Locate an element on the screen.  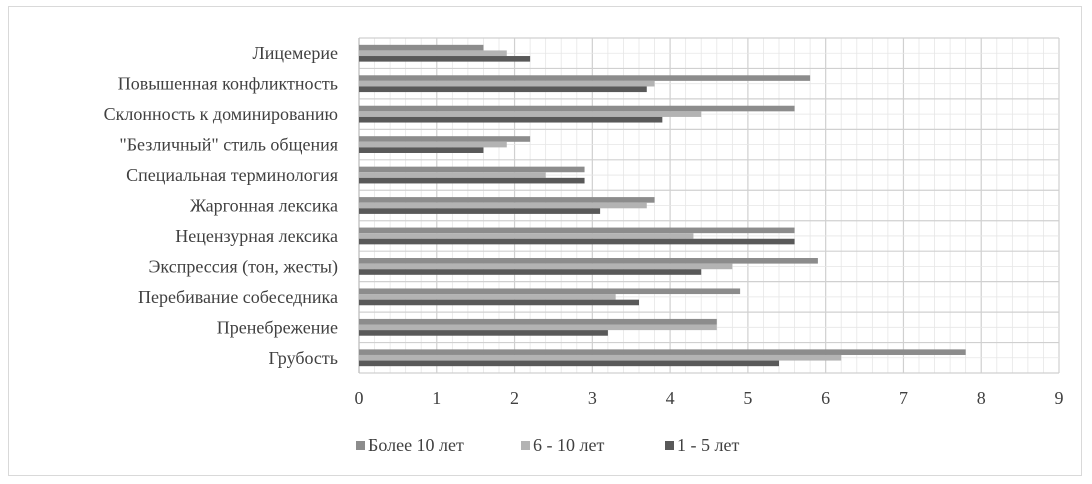
x-tick-label: 5 is located at coordinates (747, 398).